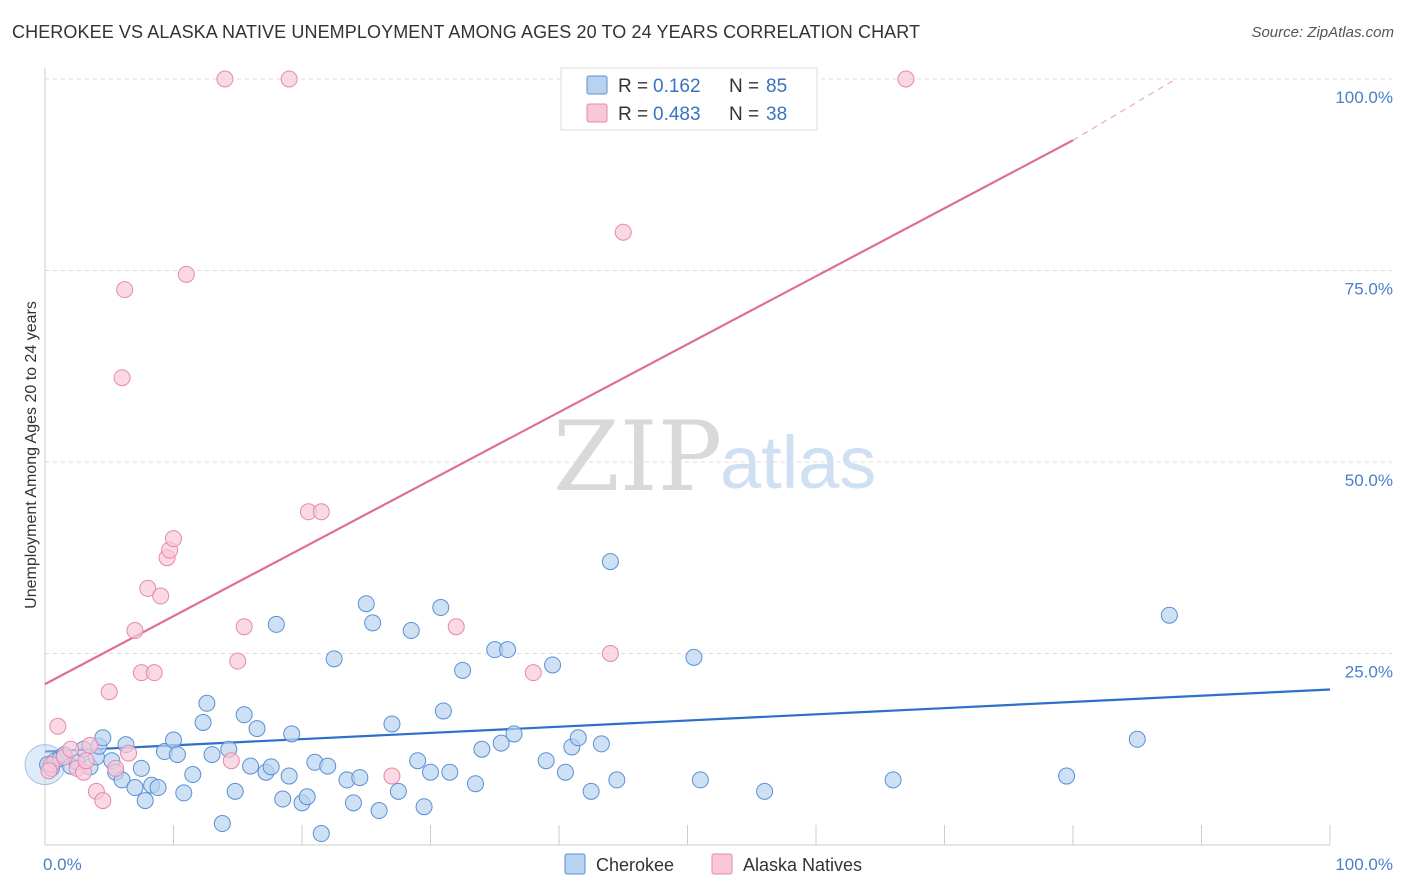 Image resolution: width=1406 pixels, height=892 pixels. What do you see at coordinates (1364, 97) in the screenshot?
I see `y-tick-label-100: 100.0%` at bounding box center [1364, 97].